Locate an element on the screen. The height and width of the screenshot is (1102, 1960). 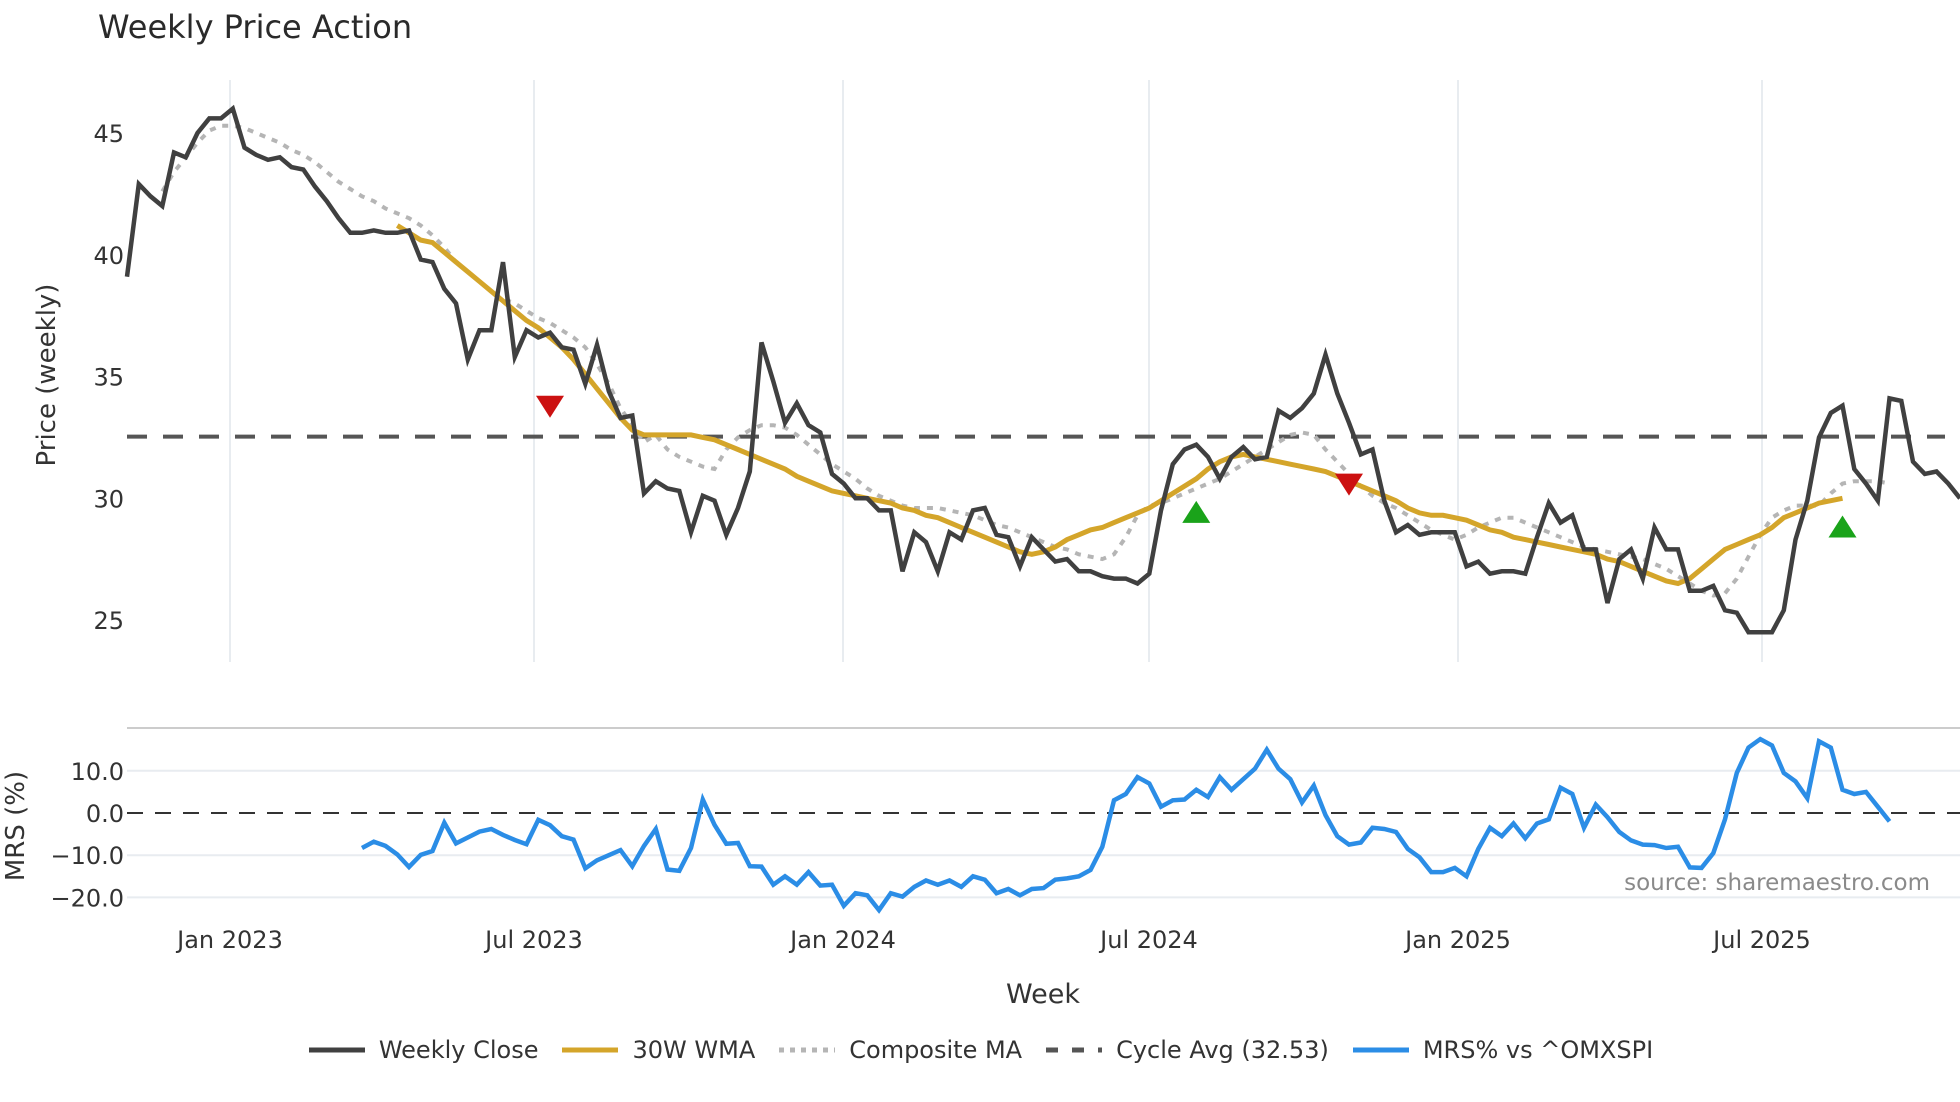
legend-item: 30W WMA is located at coordinates (657, 1050).